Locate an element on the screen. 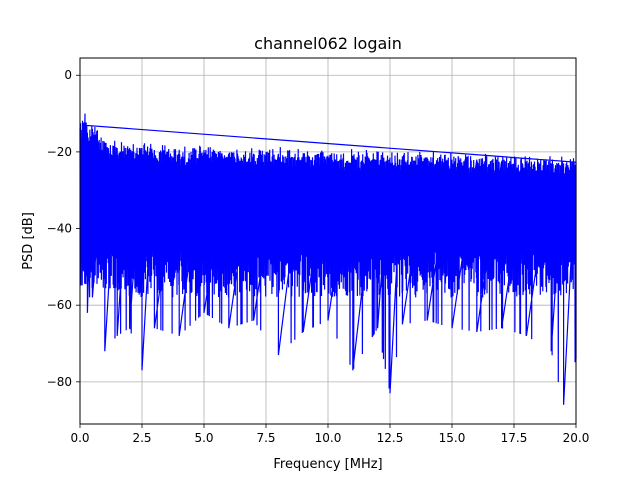 This screenshot has height=480, width=640. x-tick-label: 0.0 is located at coordinates (79, 438).